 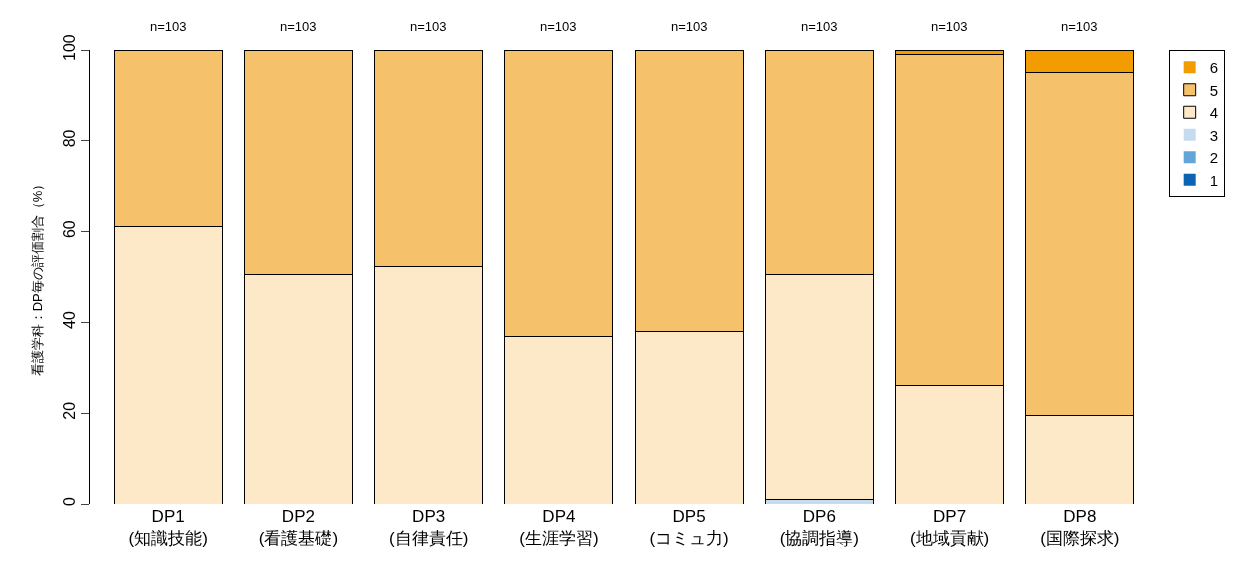 What do you see at coordinates (37, 277) in the screenshot?
I see `y-axis-title: 看護学科：DP毎の評価割合（%）` at bounding box center [37, 277].